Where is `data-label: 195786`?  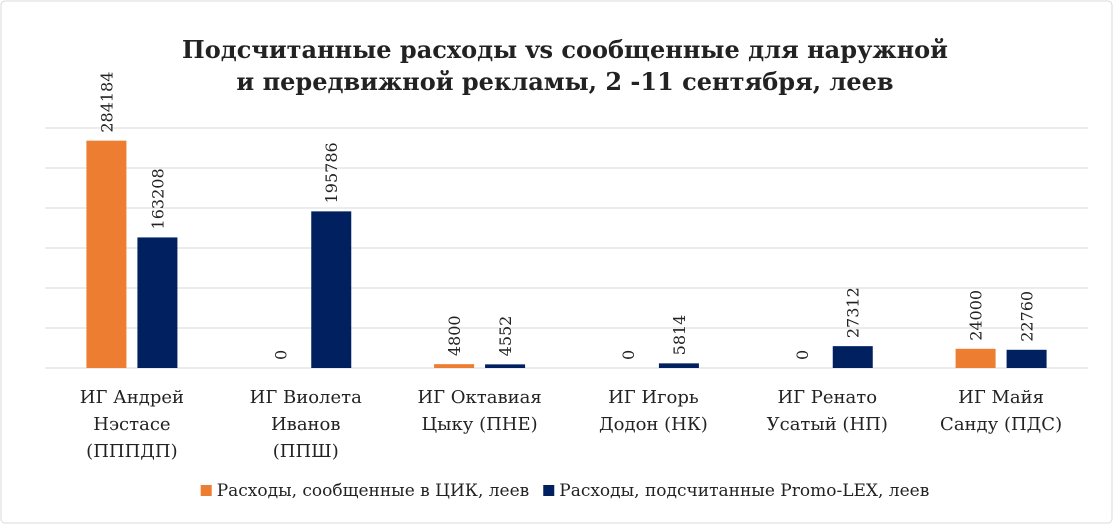 data-label: 195786 is located at coordinates (331, 172).